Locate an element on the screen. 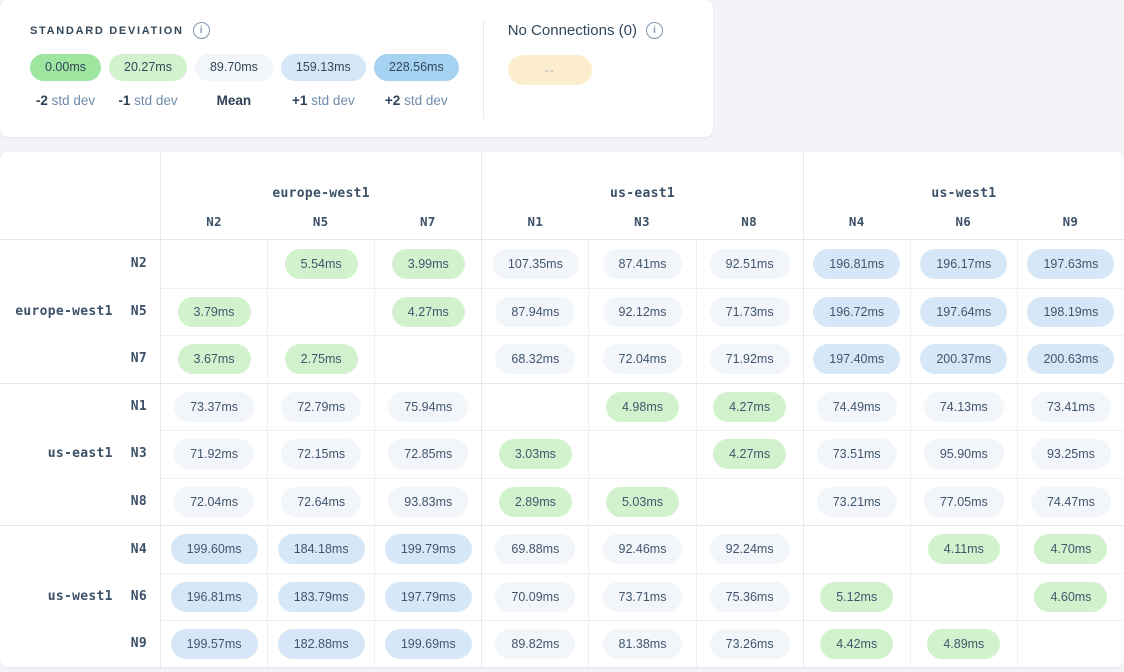 The height and width of the screenshot is (672, 1124). latency-cell: 74.47ms is located at coordinates (1070, 501).